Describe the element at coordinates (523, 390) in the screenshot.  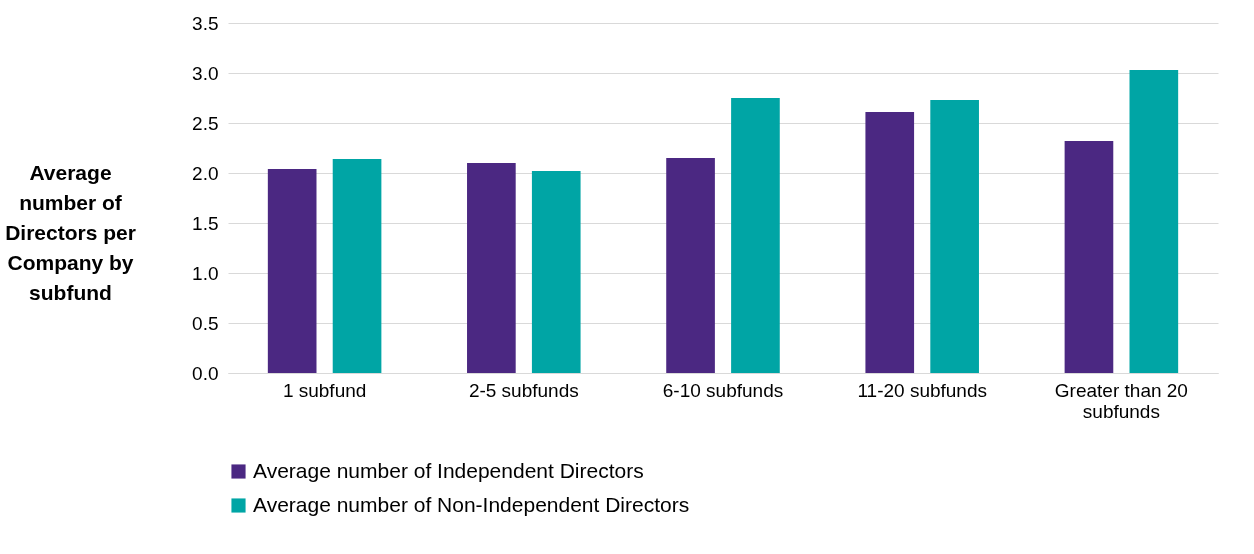
I see `x-tick-label: 2-5 subfunds` at that location.